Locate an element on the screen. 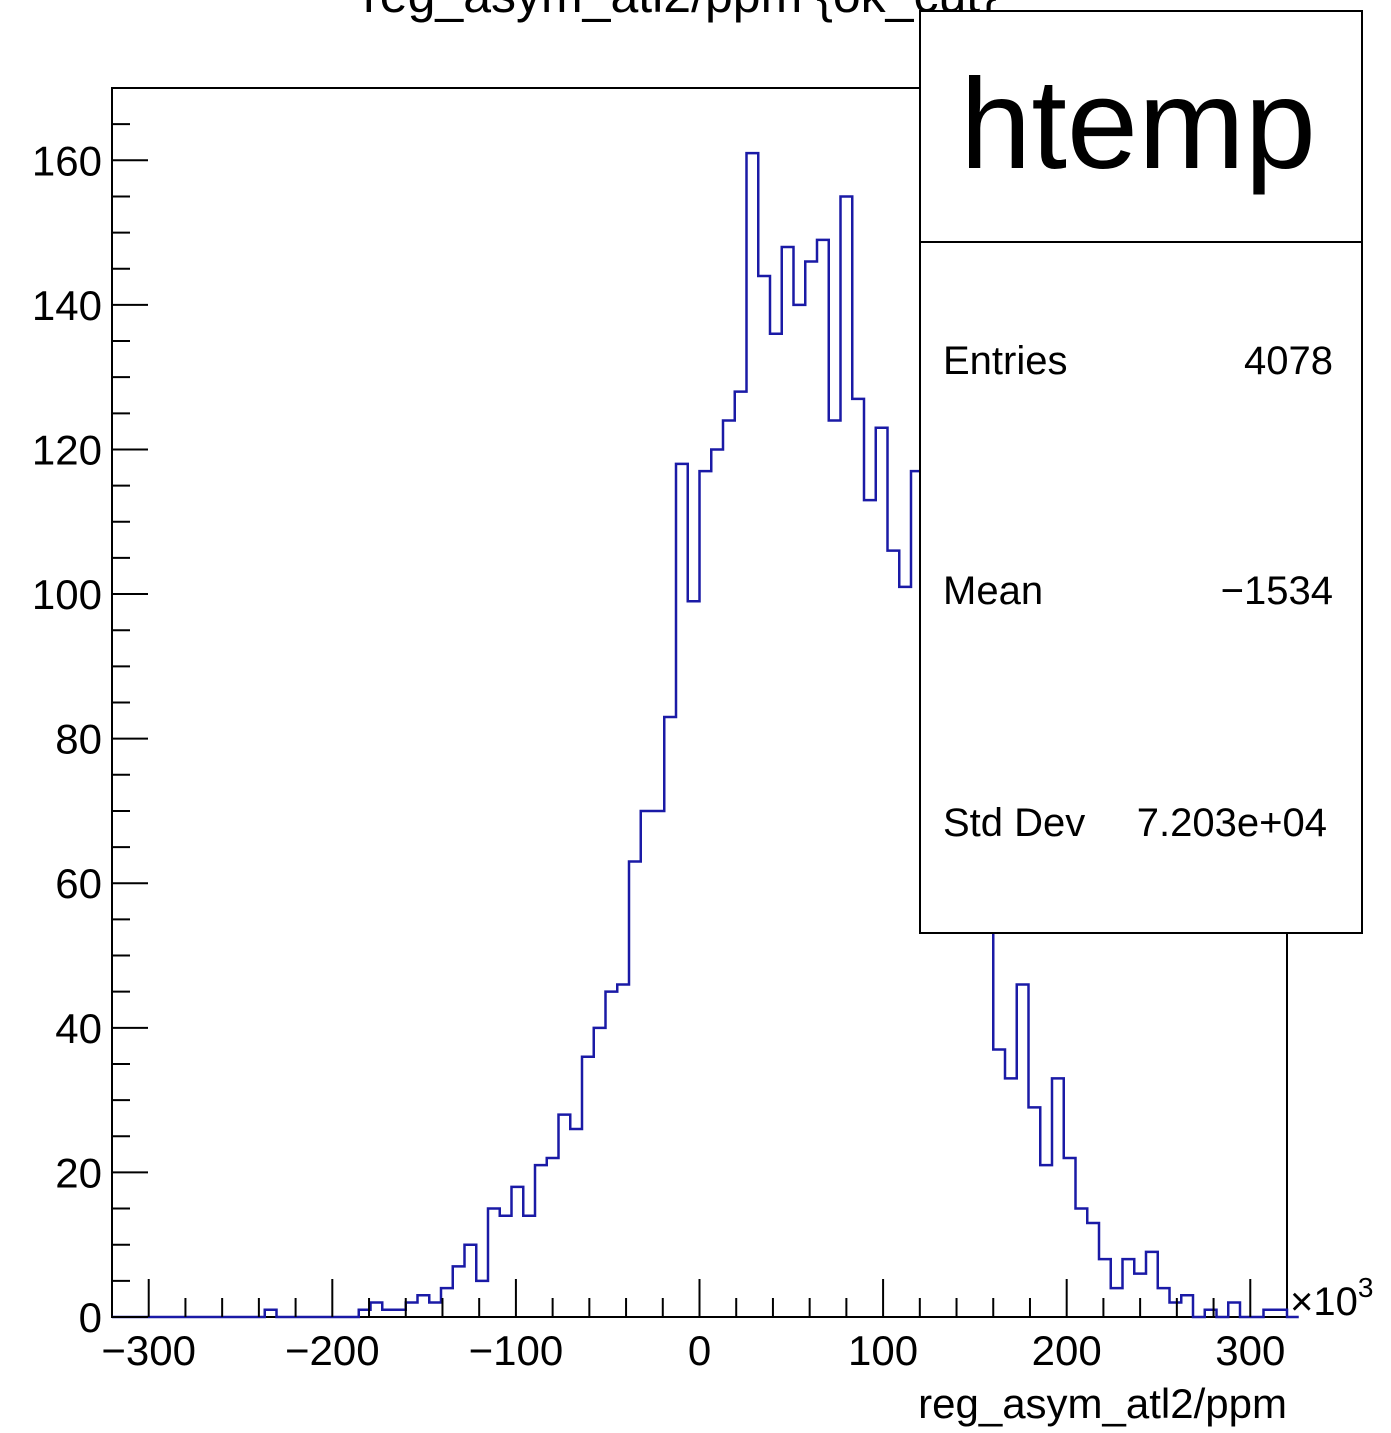 The height and width of the screenshot is (1433, 1391). x-tick-label: −300 is located at coordinates (148, 1350).